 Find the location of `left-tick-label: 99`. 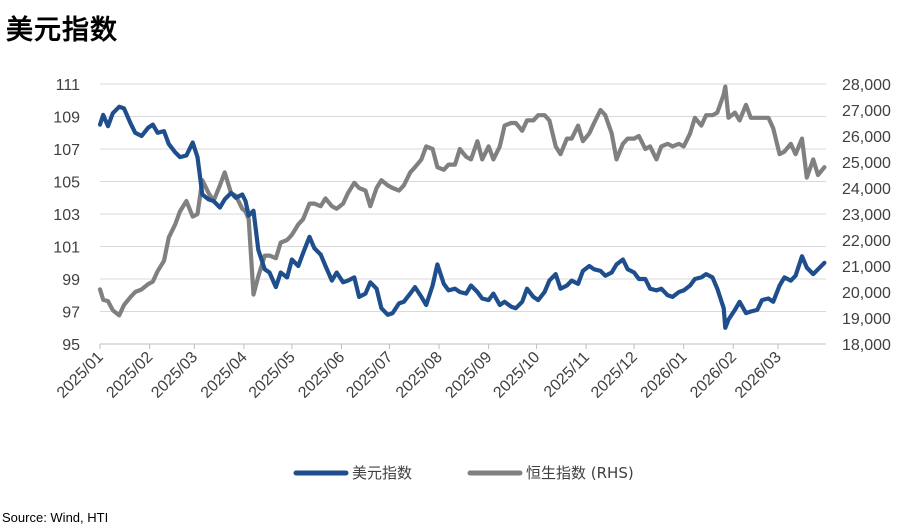

left-tick-label: 99 is located at coordinates (71, 280).